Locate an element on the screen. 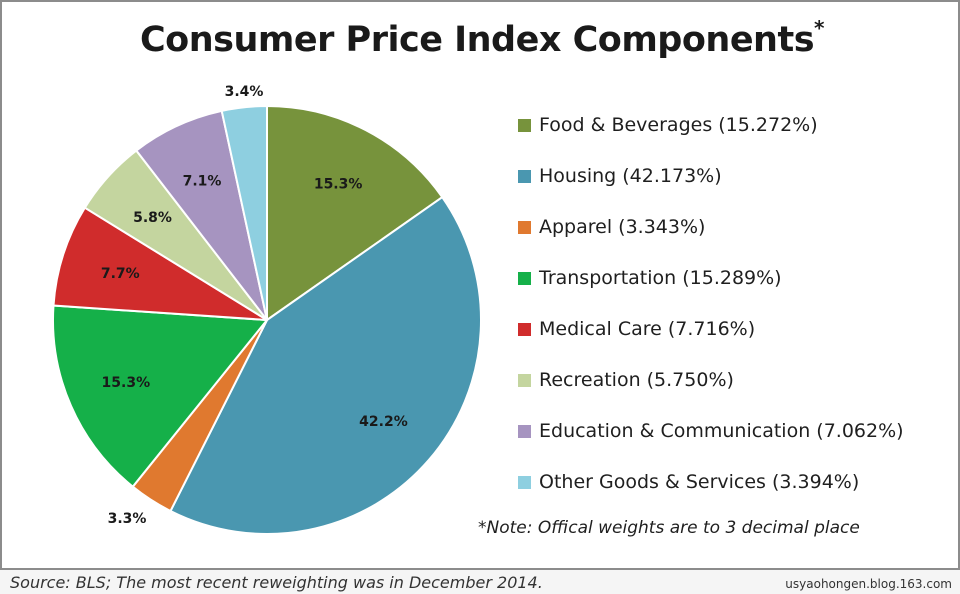 This screenshot has height=594, width=960. legend-item-food-beverages: Food & Beverages (15.272%) is located at coordinates (668, 125).